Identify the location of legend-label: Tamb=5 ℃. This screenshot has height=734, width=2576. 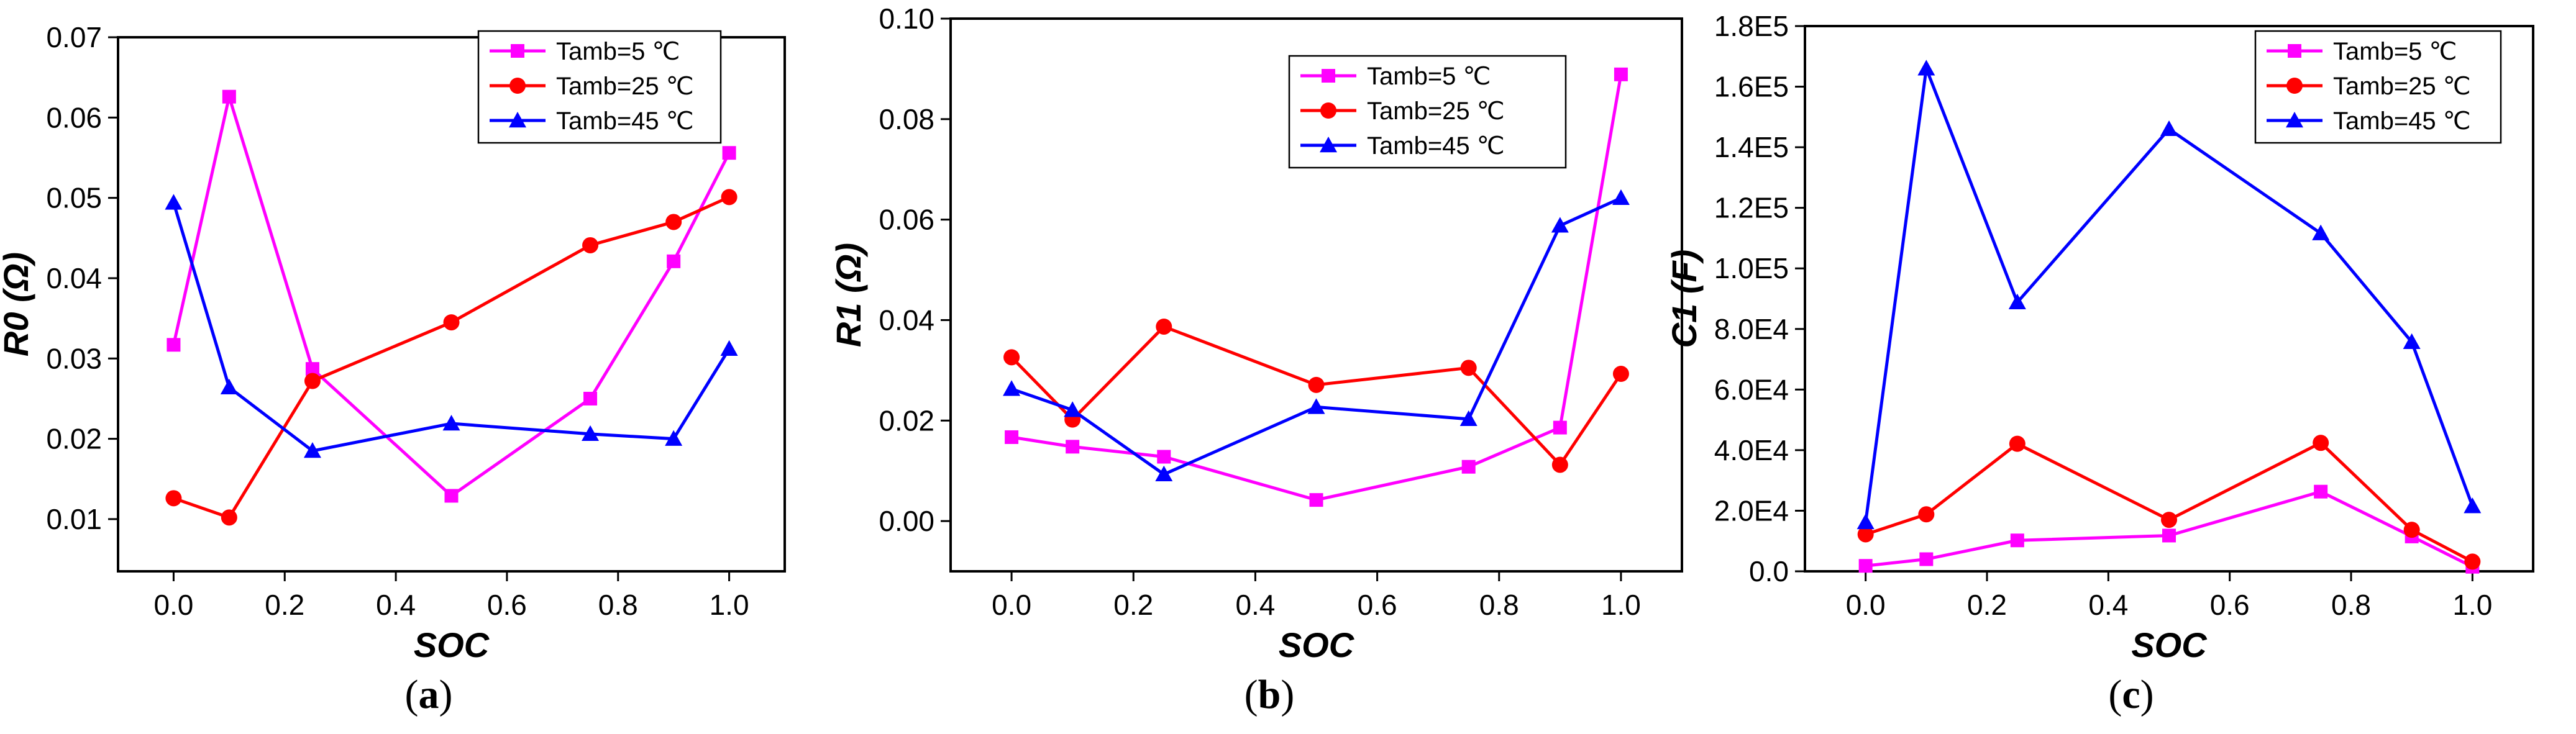
(2395, 51).